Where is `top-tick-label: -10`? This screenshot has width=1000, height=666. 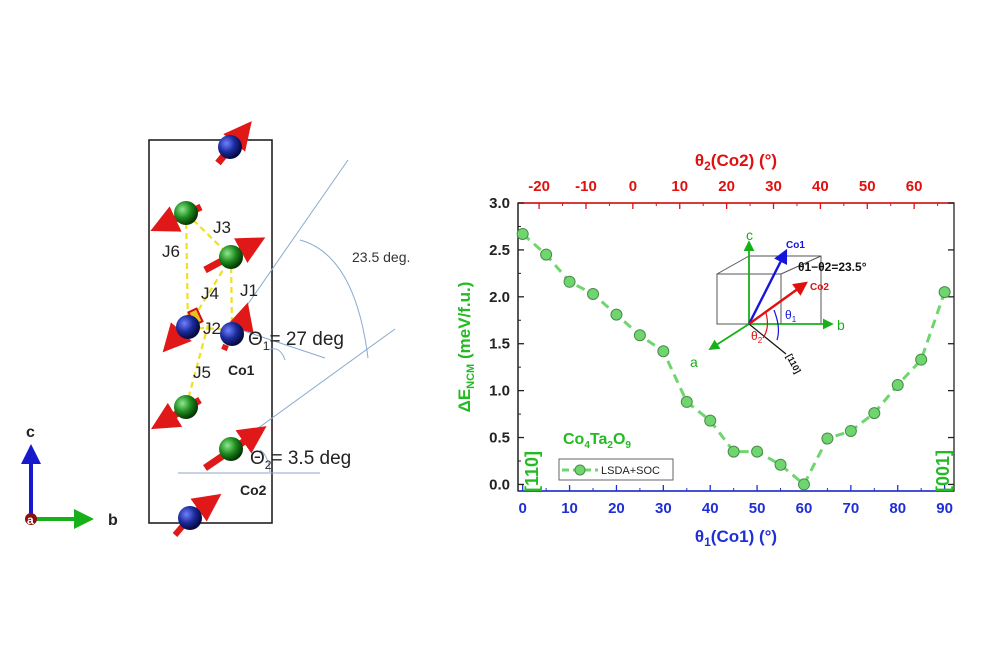 top-tick-label: -10 is located at coordinates (586, 186).